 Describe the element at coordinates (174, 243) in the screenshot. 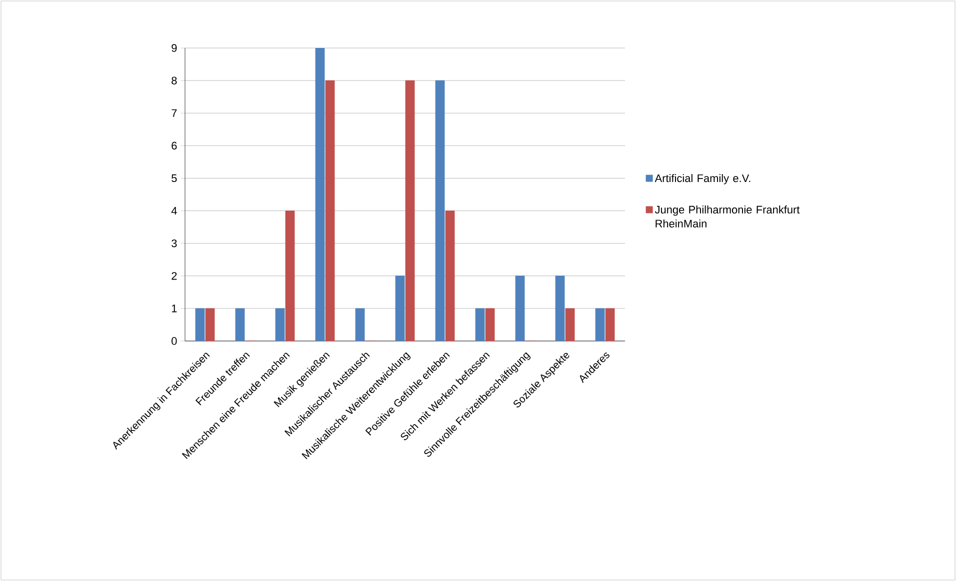

I see `y-tick-label: 3` at that location.